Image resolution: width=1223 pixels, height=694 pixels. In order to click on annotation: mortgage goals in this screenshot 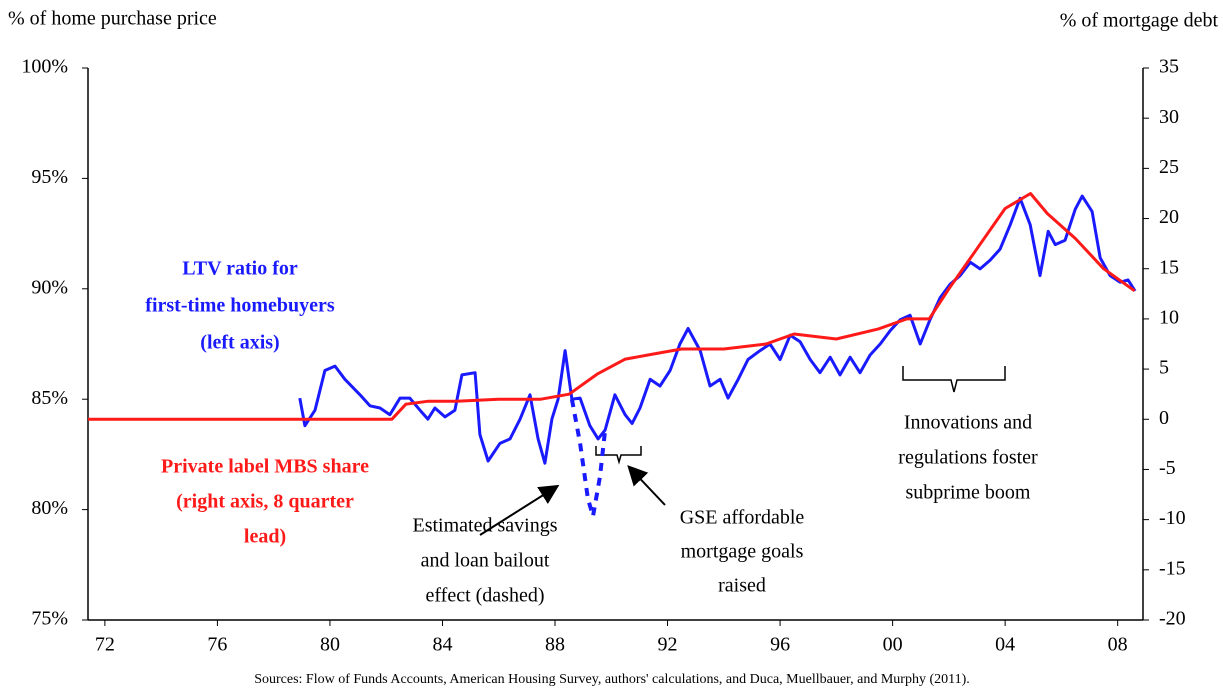, I will do `click(742, 552)`.